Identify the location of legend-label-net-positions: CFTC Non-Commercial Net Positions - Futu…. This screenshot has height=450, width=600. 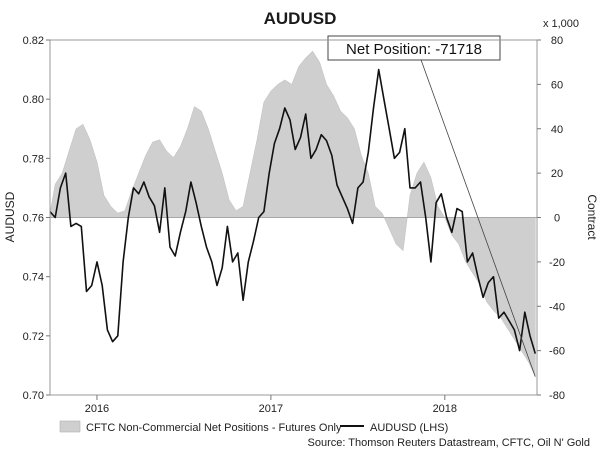
(214, 428).